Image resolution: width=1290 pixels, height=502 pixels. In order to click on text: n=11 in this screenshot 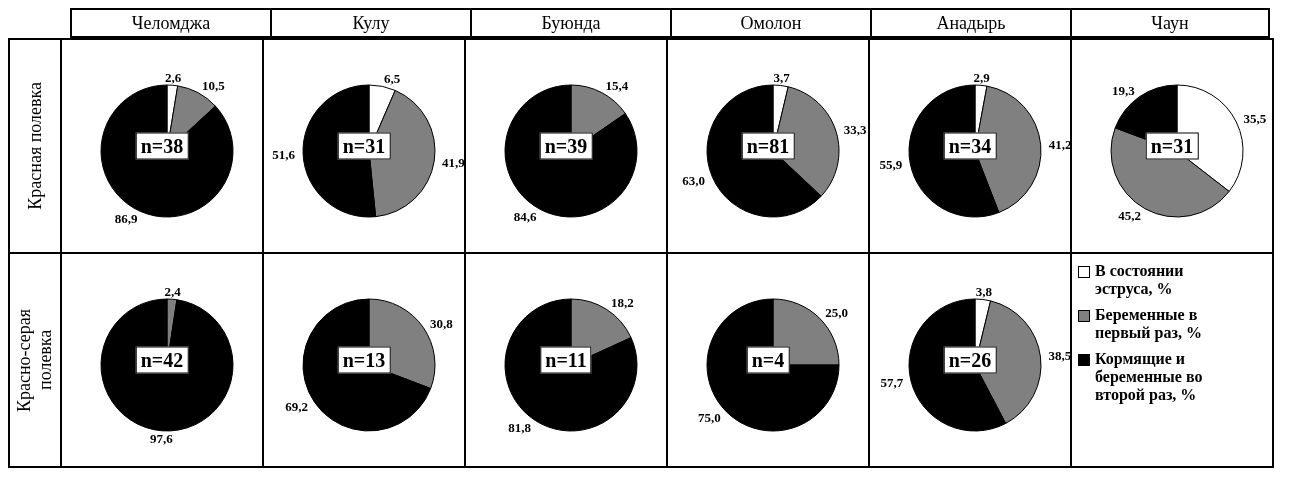, I will do `click(566, 360)`.